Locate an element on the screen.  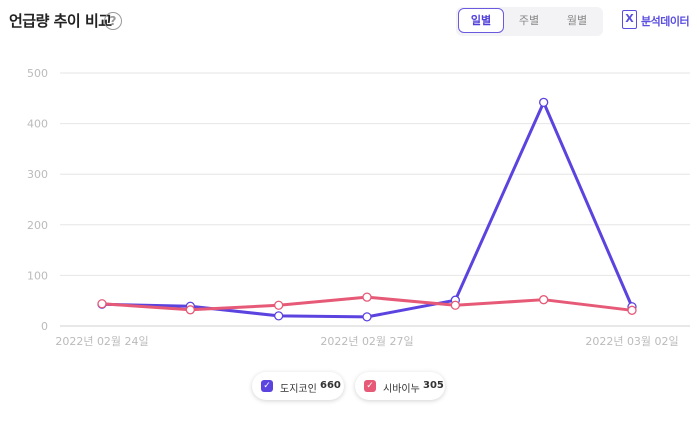
tab-daily: 일별 is located at coordinates (481, 20).